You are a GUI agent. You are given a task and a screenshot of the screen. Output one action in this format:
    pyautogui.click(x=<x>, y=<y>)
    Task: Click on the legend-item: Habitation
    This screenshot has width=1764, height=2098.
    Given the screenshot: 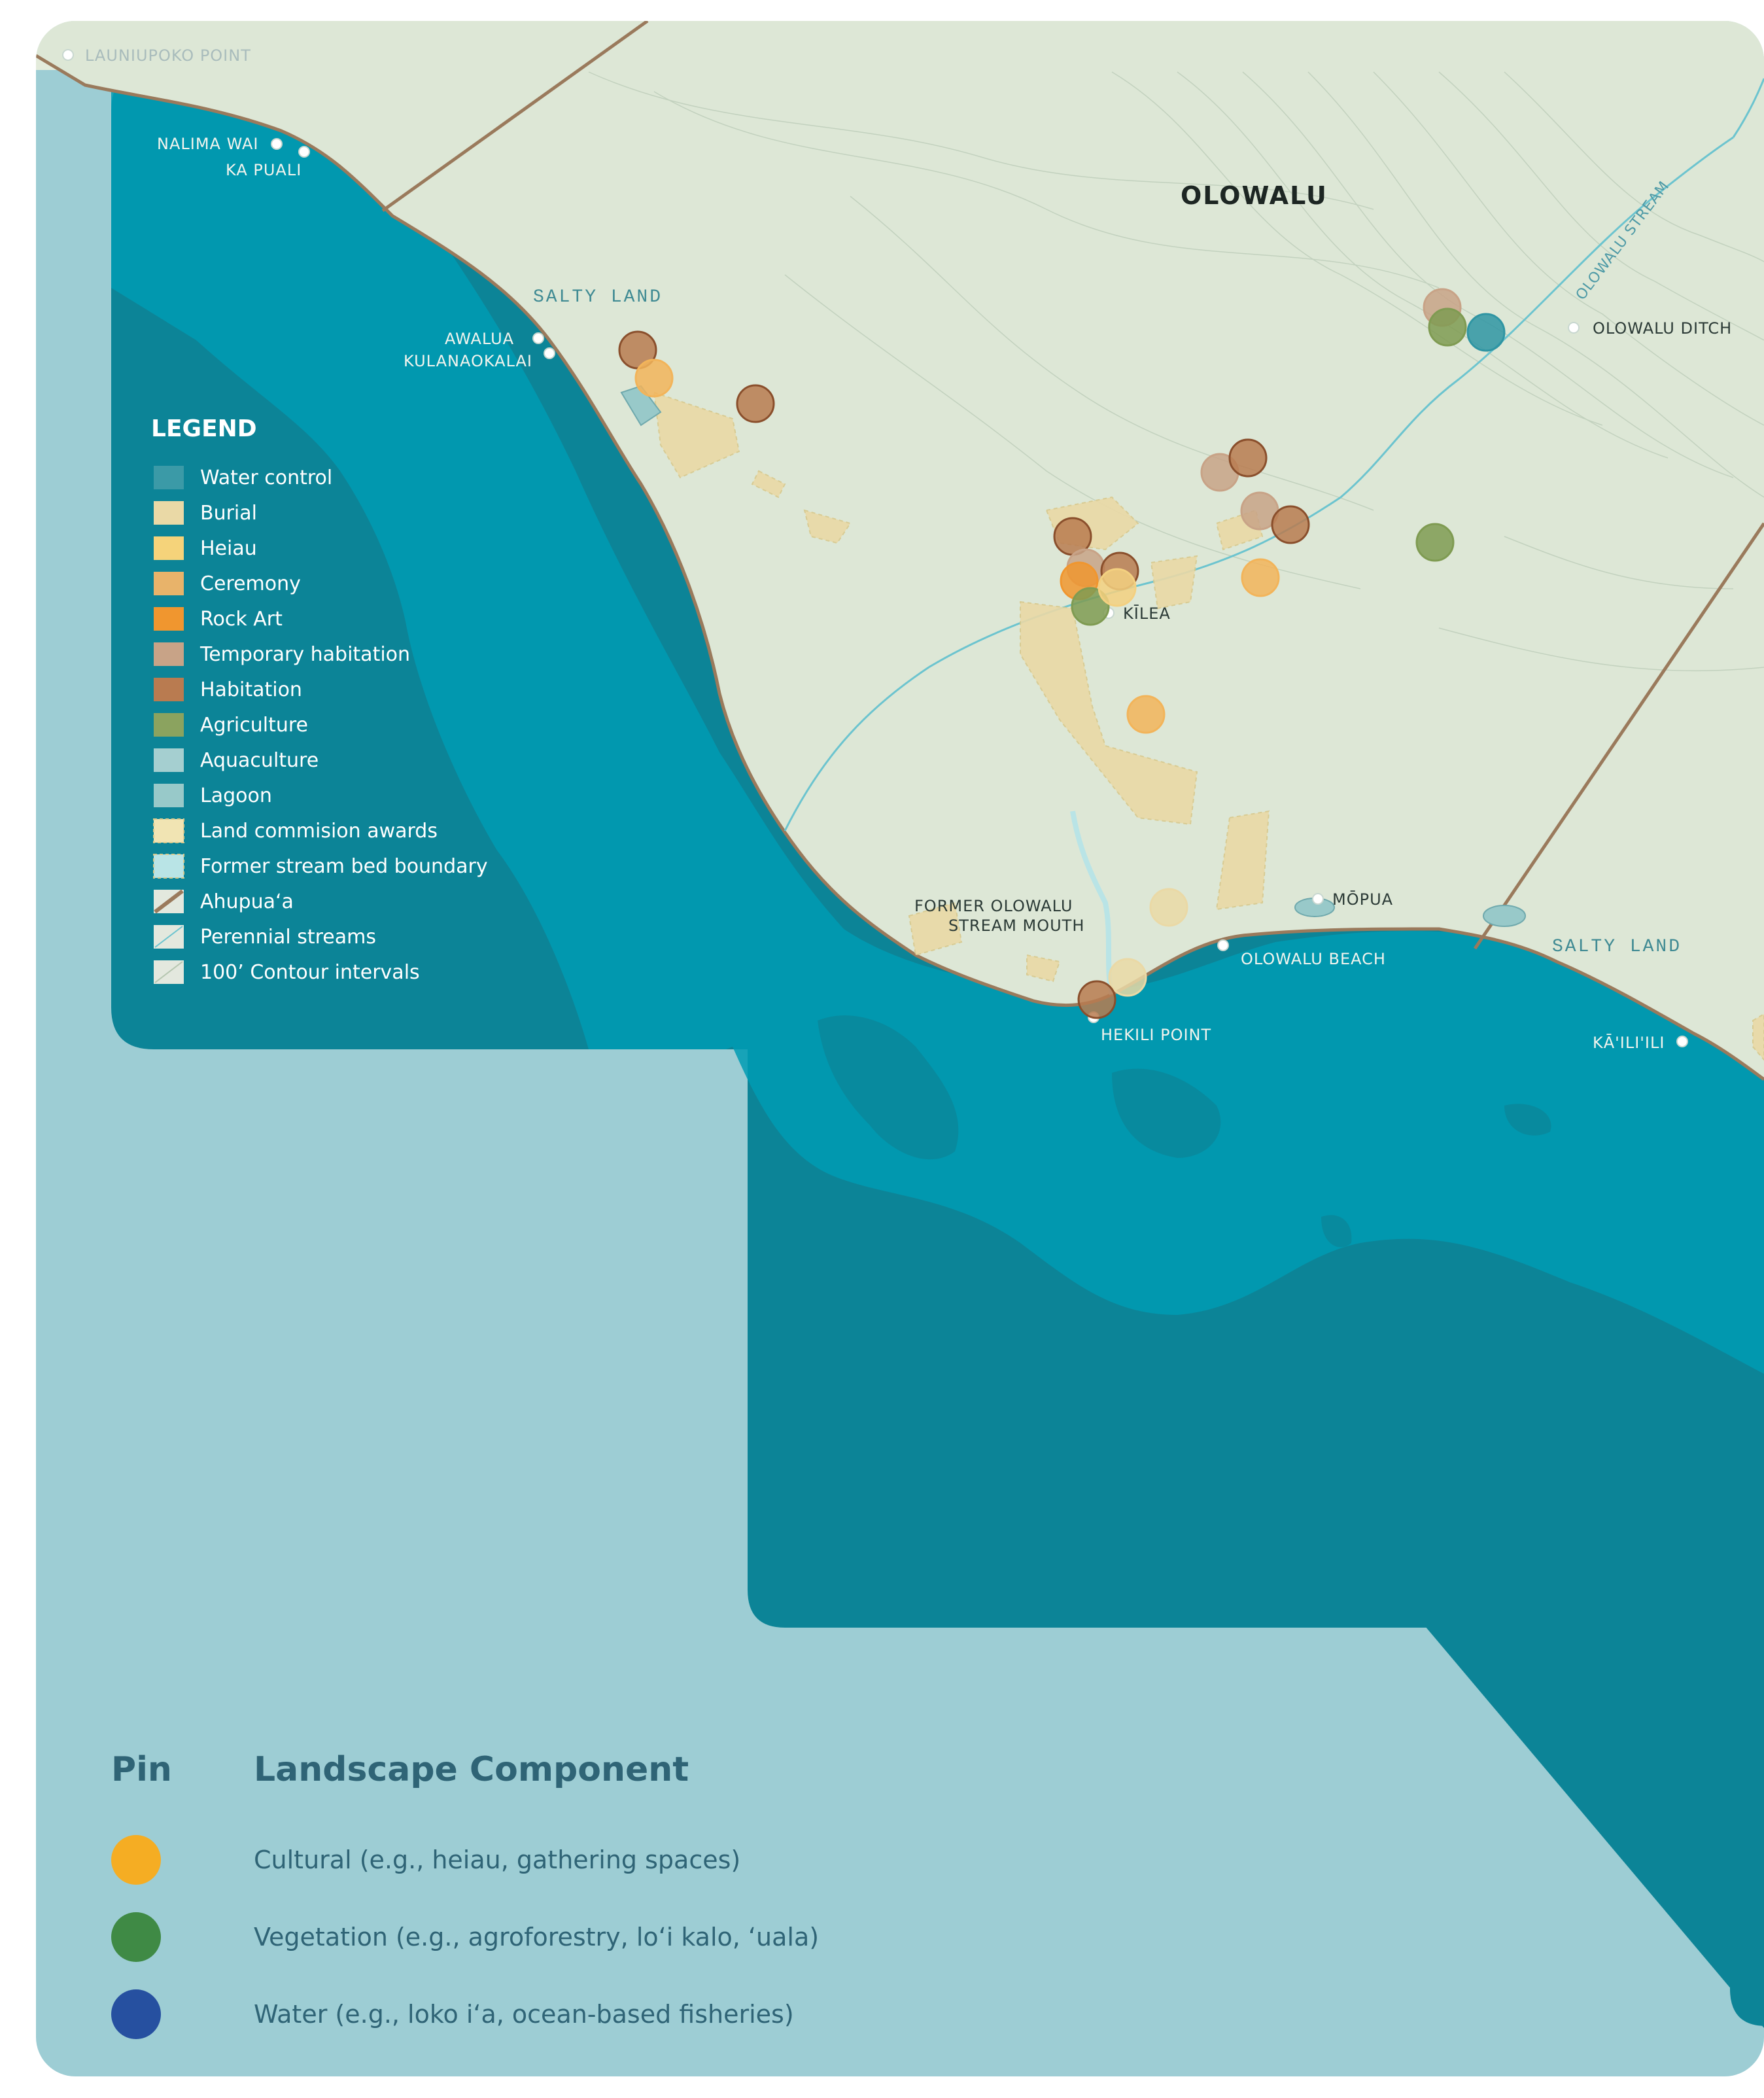 What is the action you would take?
    pyautogui.click(x=228, y=690)
    